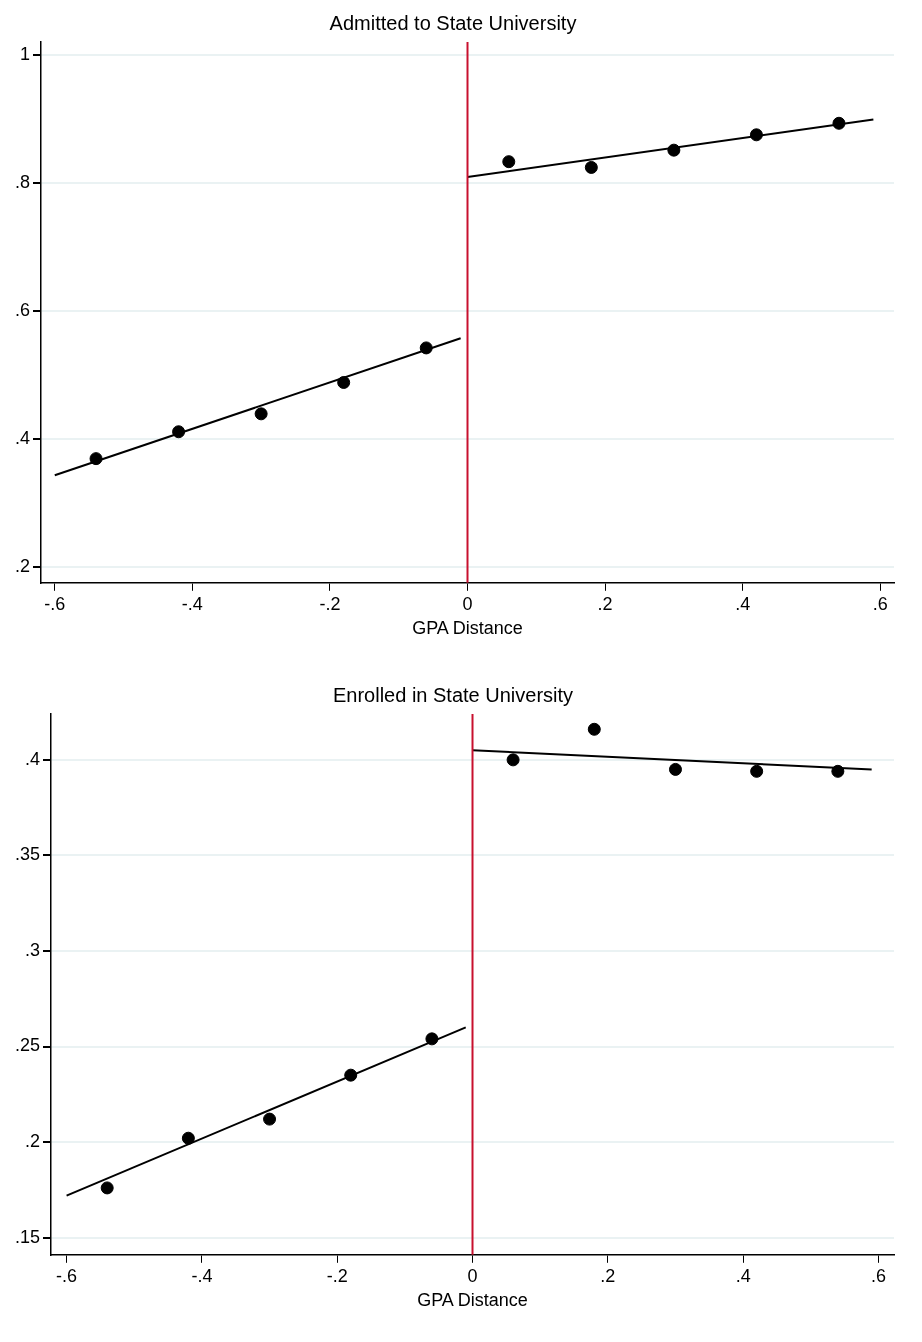 The image size is (922, 1342). What do you see at coordinates (453, 694) in the screenshot?
I see `chart-title: Enrolled in State University` at bounding box center [453, 694].